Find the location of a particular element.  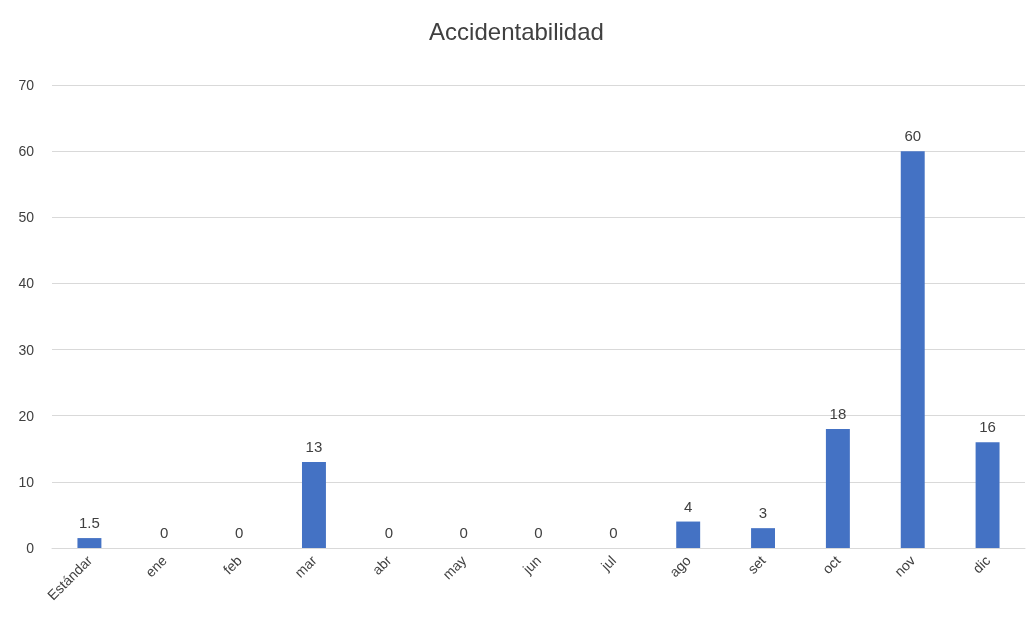

x-tick-label: ago is located at coordinates (680, 566).